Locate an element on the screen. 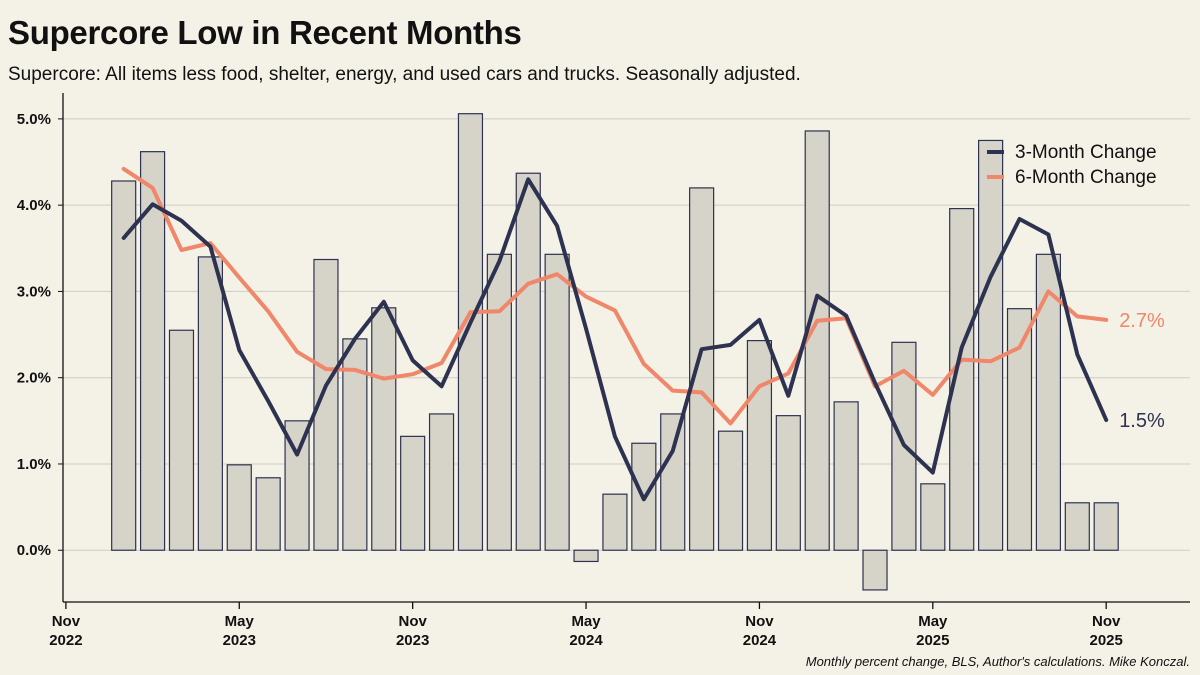 Image resolution: width=1200 pixels, height=675 pixels. bar-sep-2024 is located at coordinates (730, 490).